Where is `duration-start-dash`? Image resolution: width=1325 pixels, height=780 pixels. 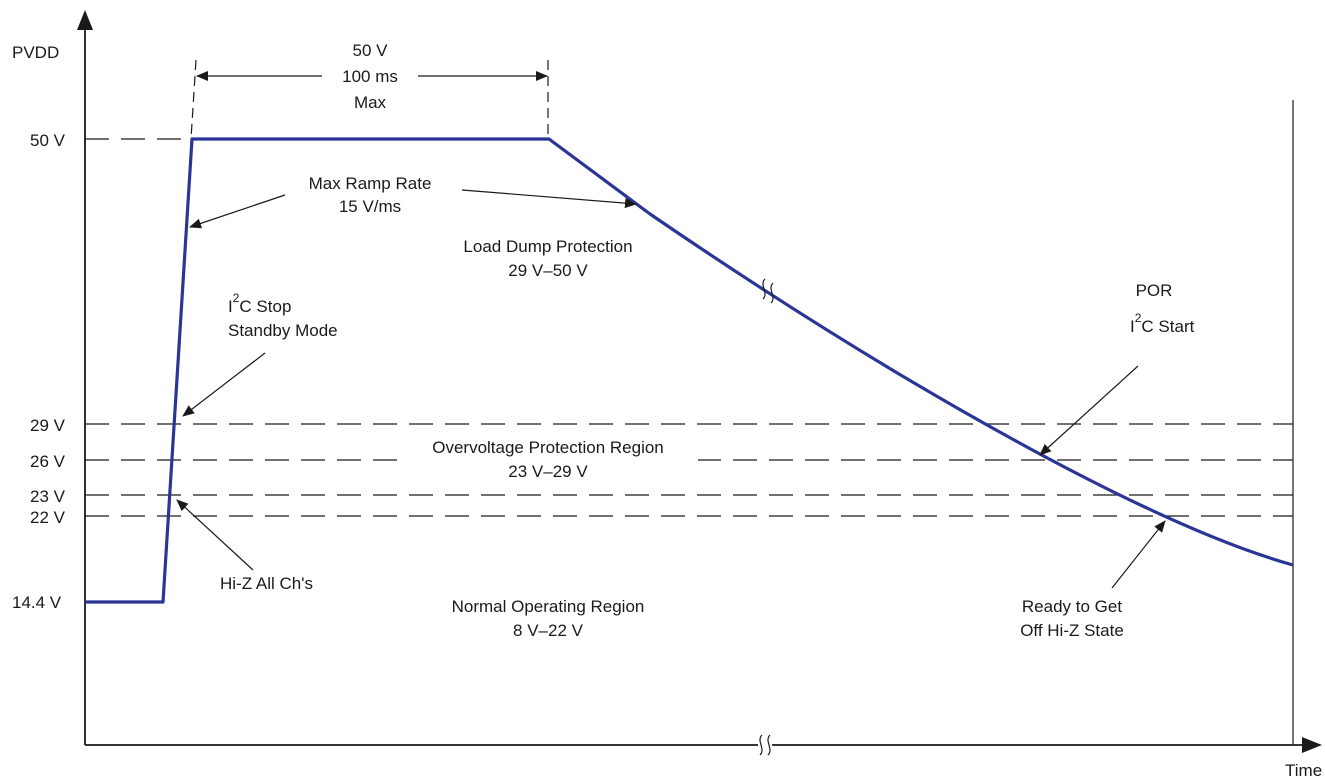 duration-start-dash is located at coordinates (193, 99).